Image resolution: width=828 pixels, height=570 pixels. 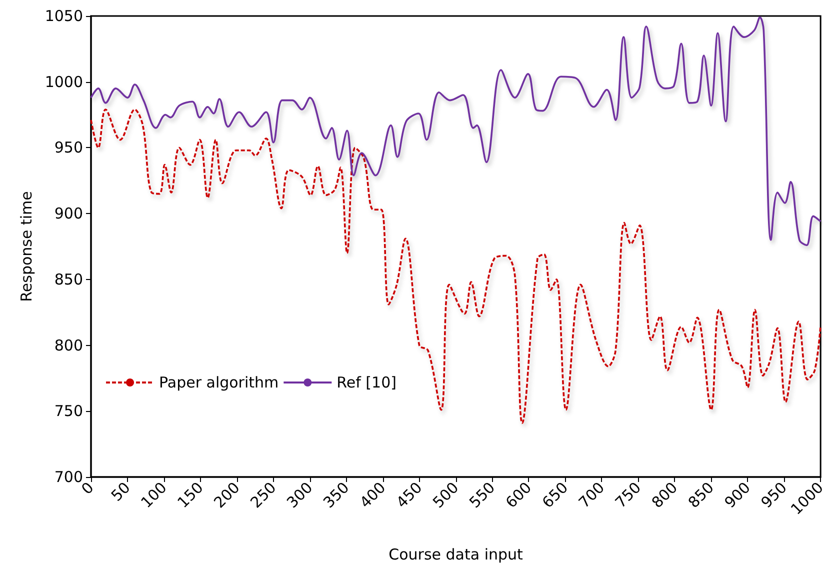 What do you see at coordinates (456, 555) in the screenshot?
I see `x-axis-title: Course data input` at bounding box center [456, 555].